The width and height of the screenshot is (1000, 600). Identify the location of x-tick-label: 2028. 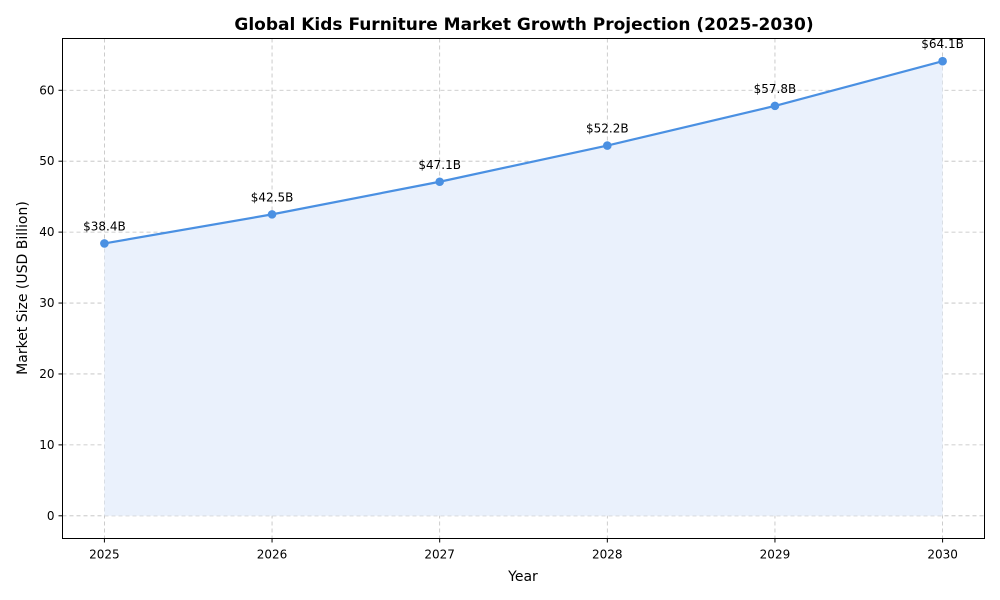
(607, 555).